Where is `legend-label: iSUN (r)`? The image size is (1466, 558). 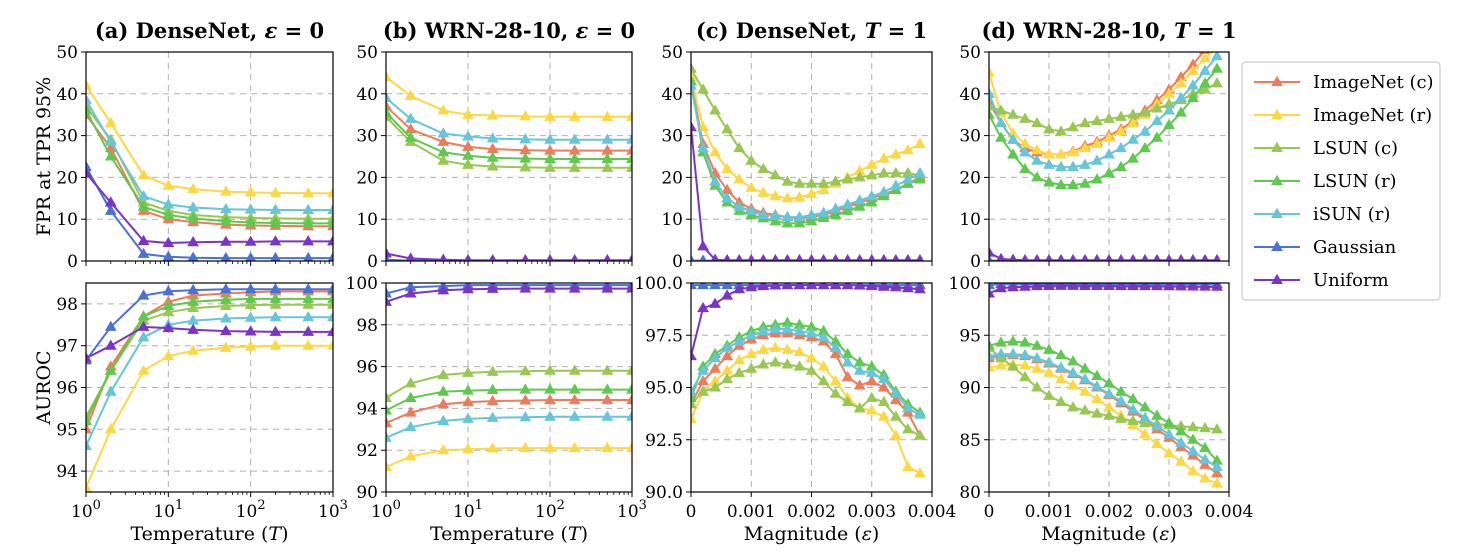
legend-label: iSUN (r) is located at coordinates (1351, 214).